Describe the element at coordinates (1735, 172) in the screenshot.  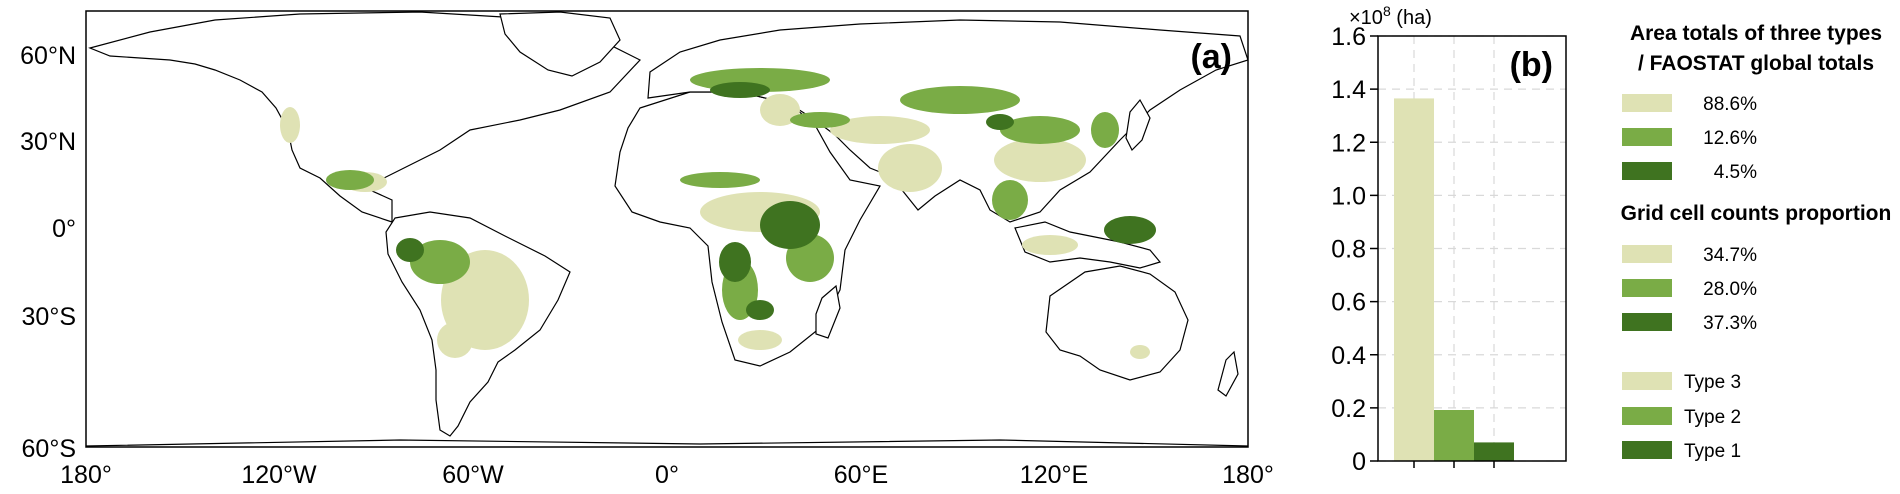
I see `area-legend-value: 4.5%` at that location.